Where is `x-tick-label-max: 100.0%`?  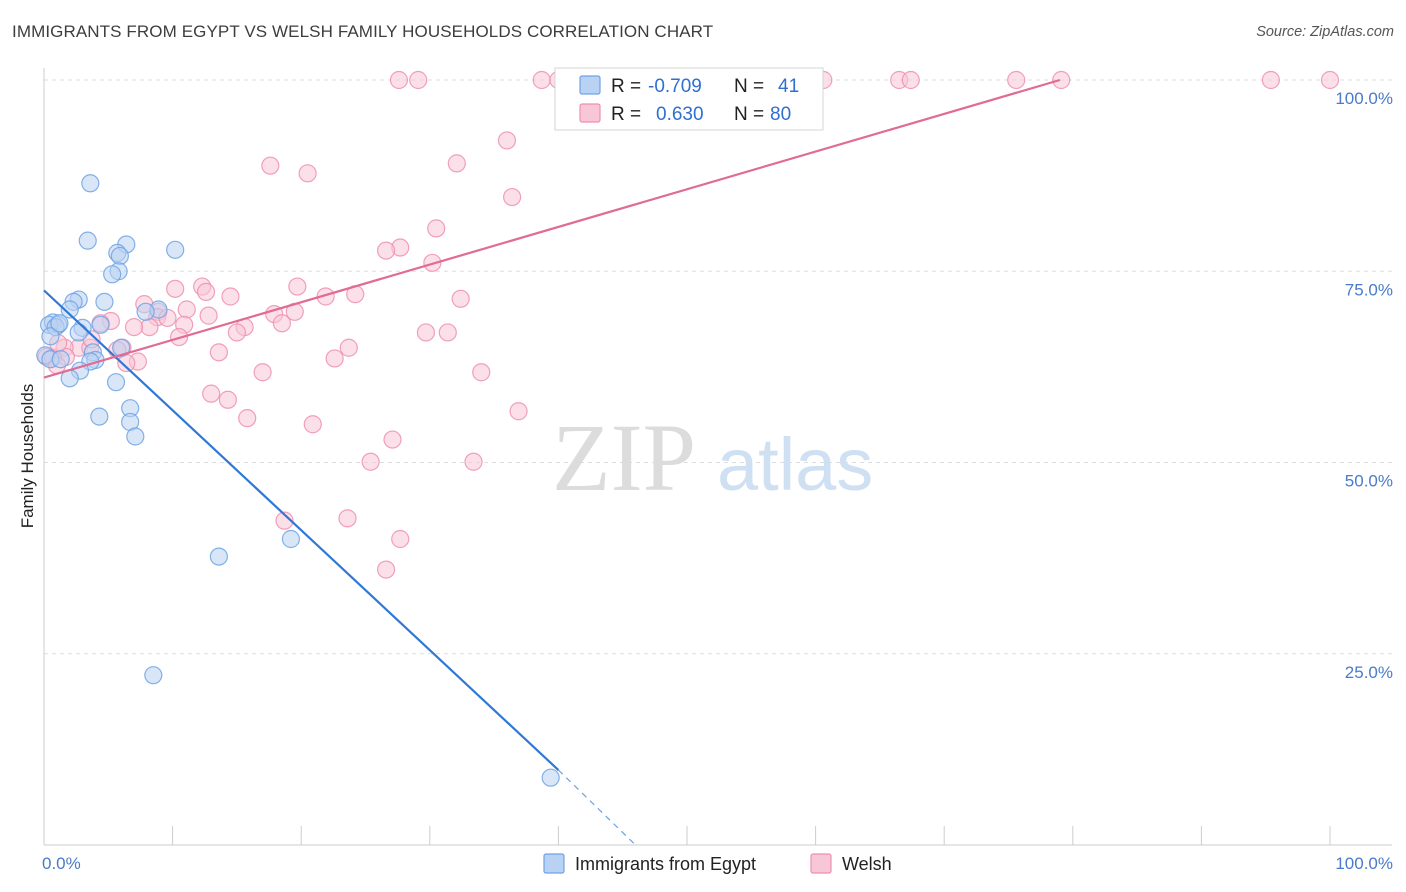
x-tick-label-max: 100.0% is located at coordinates (1364, 863).